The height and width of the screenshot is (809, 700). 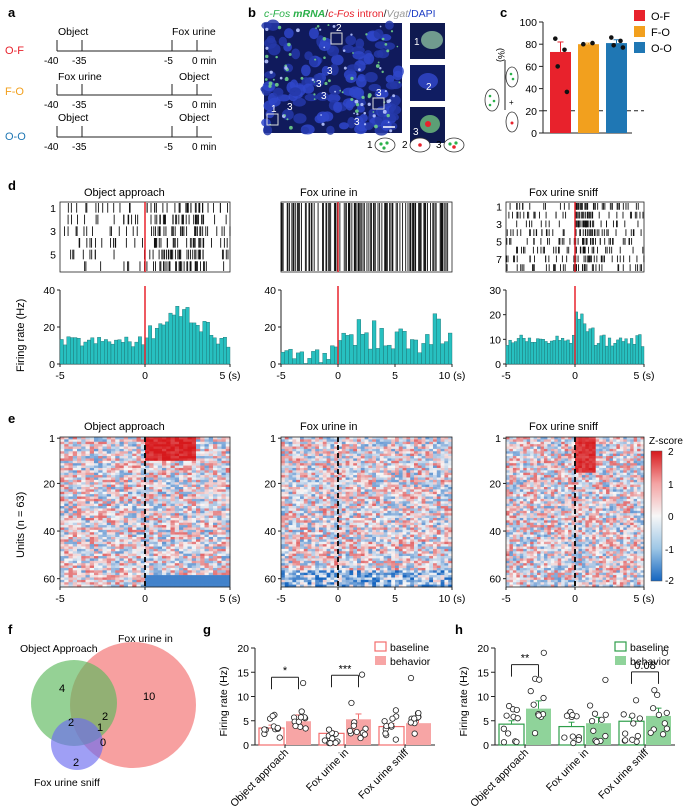 I want to click on e-title-fox-urine-in: Fox urine in, so click(x=328, y=427).